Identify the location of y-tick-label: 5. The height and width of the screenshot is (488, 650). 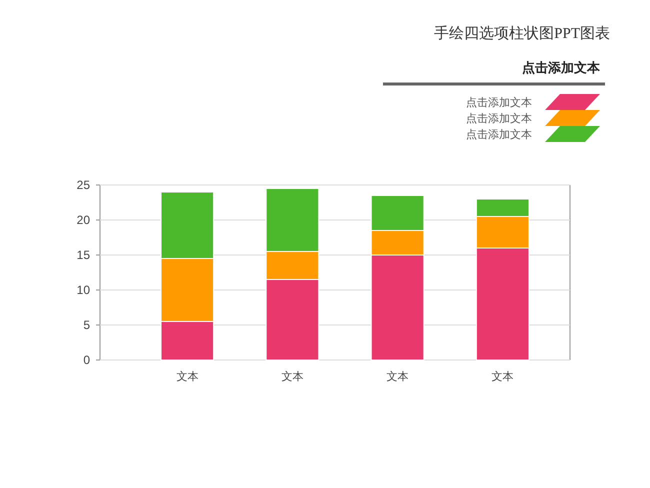
(86, 325).